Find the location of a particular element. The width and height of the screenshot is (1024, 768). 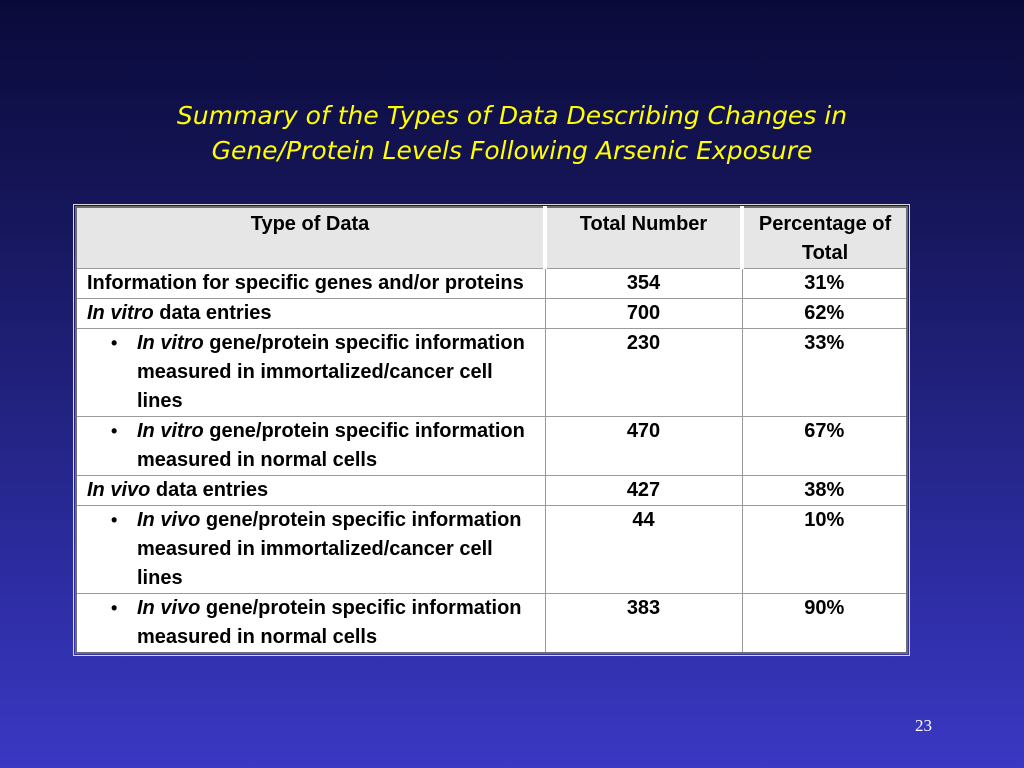

table-row: In vivo data entries 427 38% is located at coordinates (491, 490).